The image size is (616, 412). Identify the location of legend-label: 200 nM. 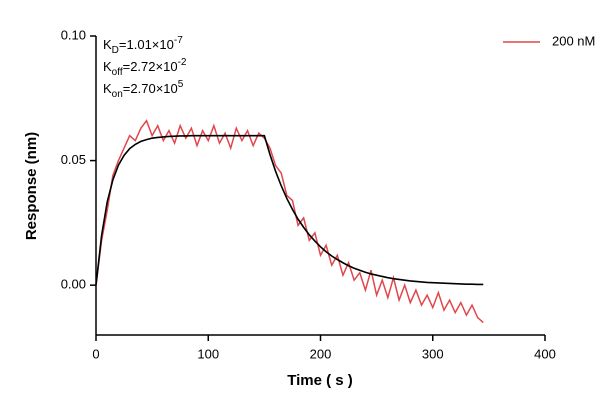
(573, 40).